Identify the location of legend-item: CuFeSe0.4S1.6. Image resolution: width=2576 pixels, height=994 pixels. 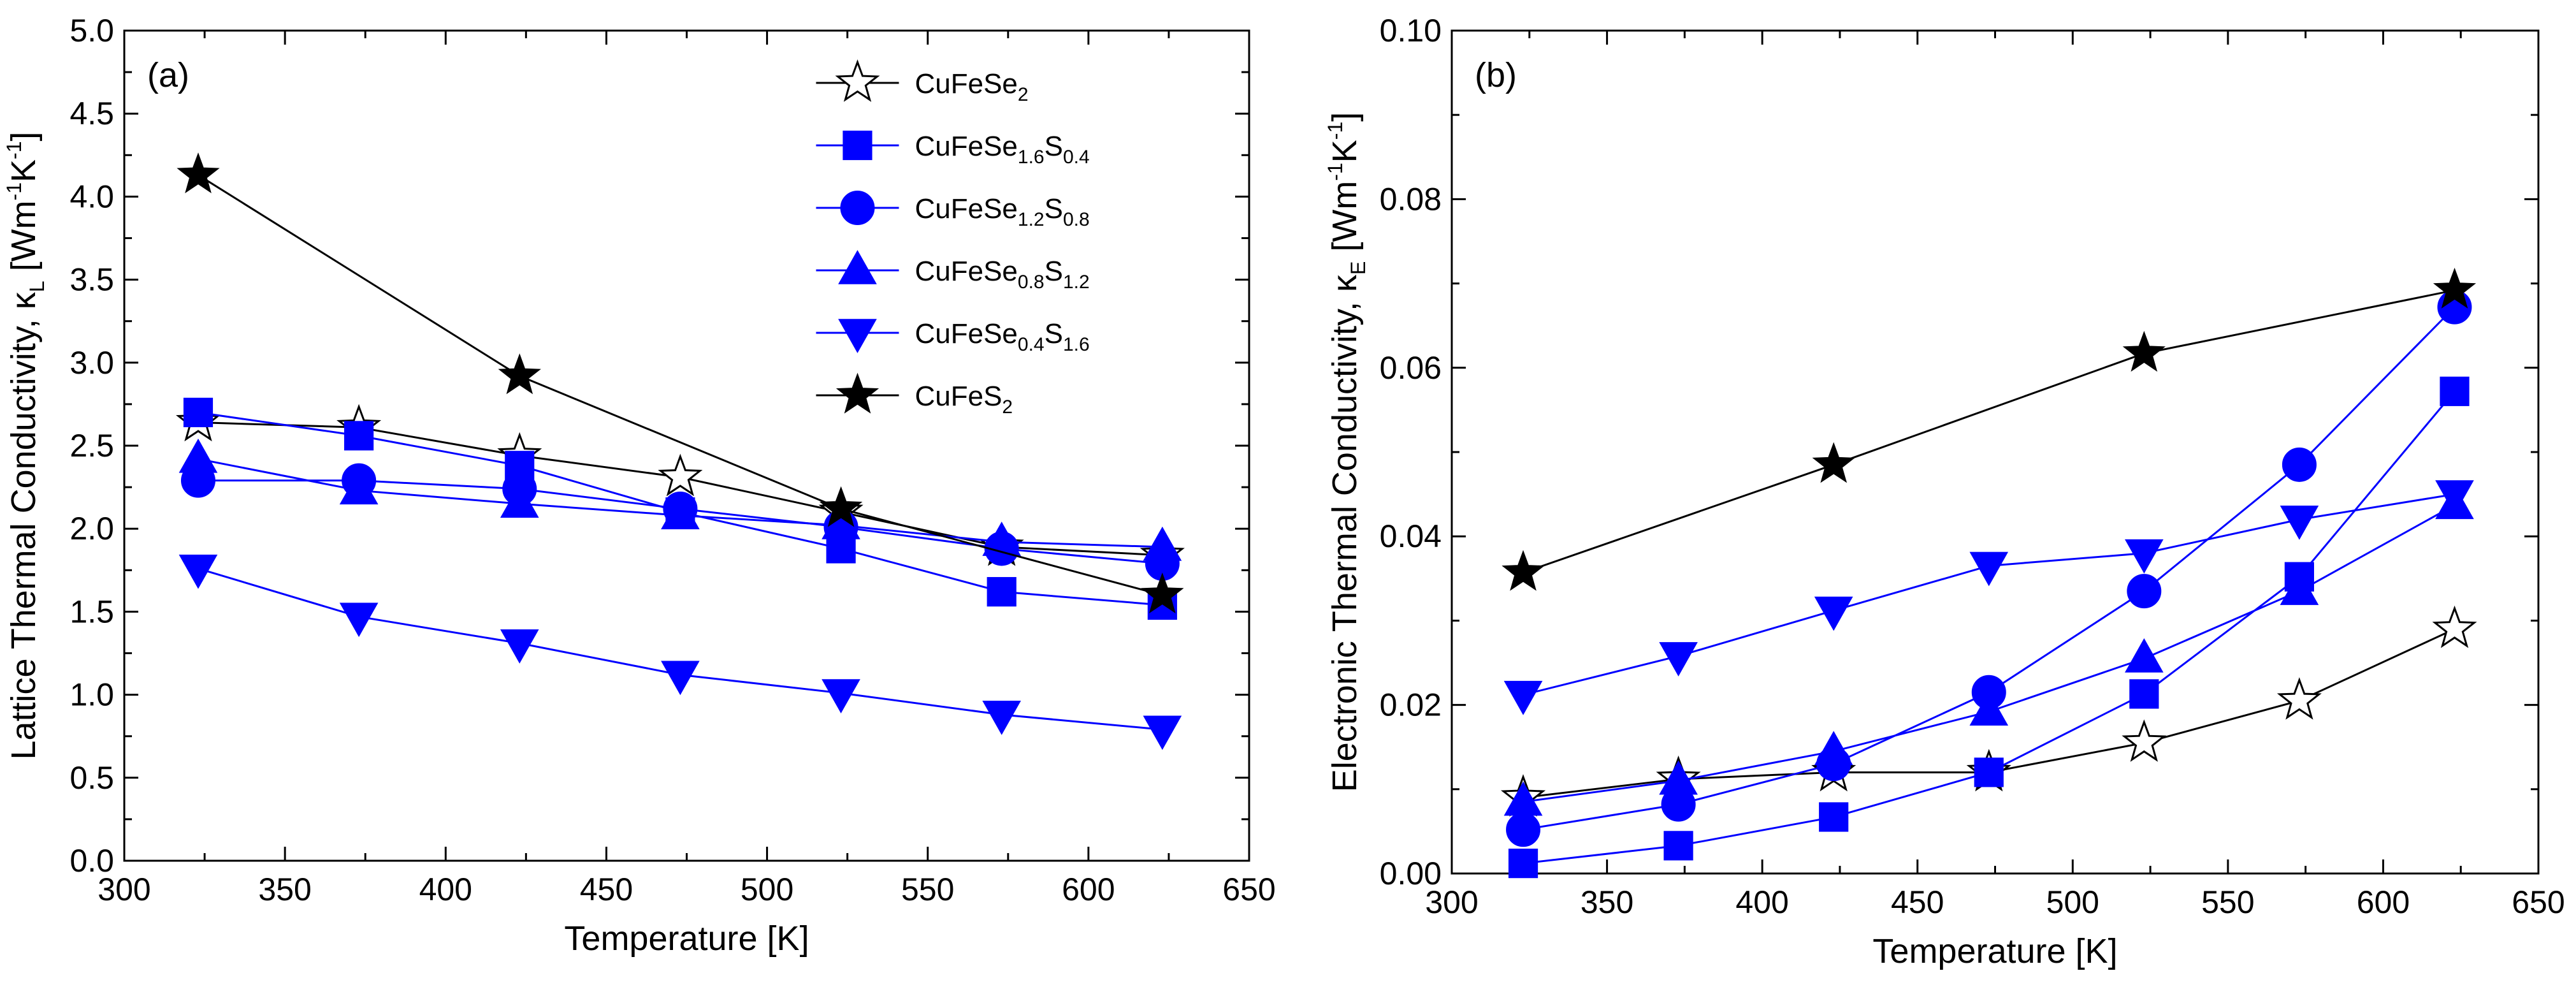
(953, 336).